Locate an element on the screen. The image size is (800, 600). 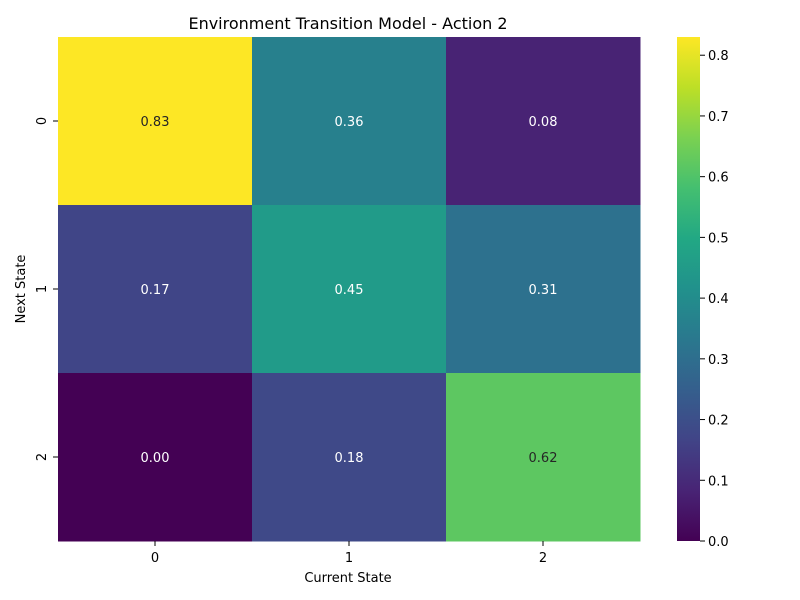
cell-value-label-r0-c2: 0.08 is located at coordinates (543, 122).